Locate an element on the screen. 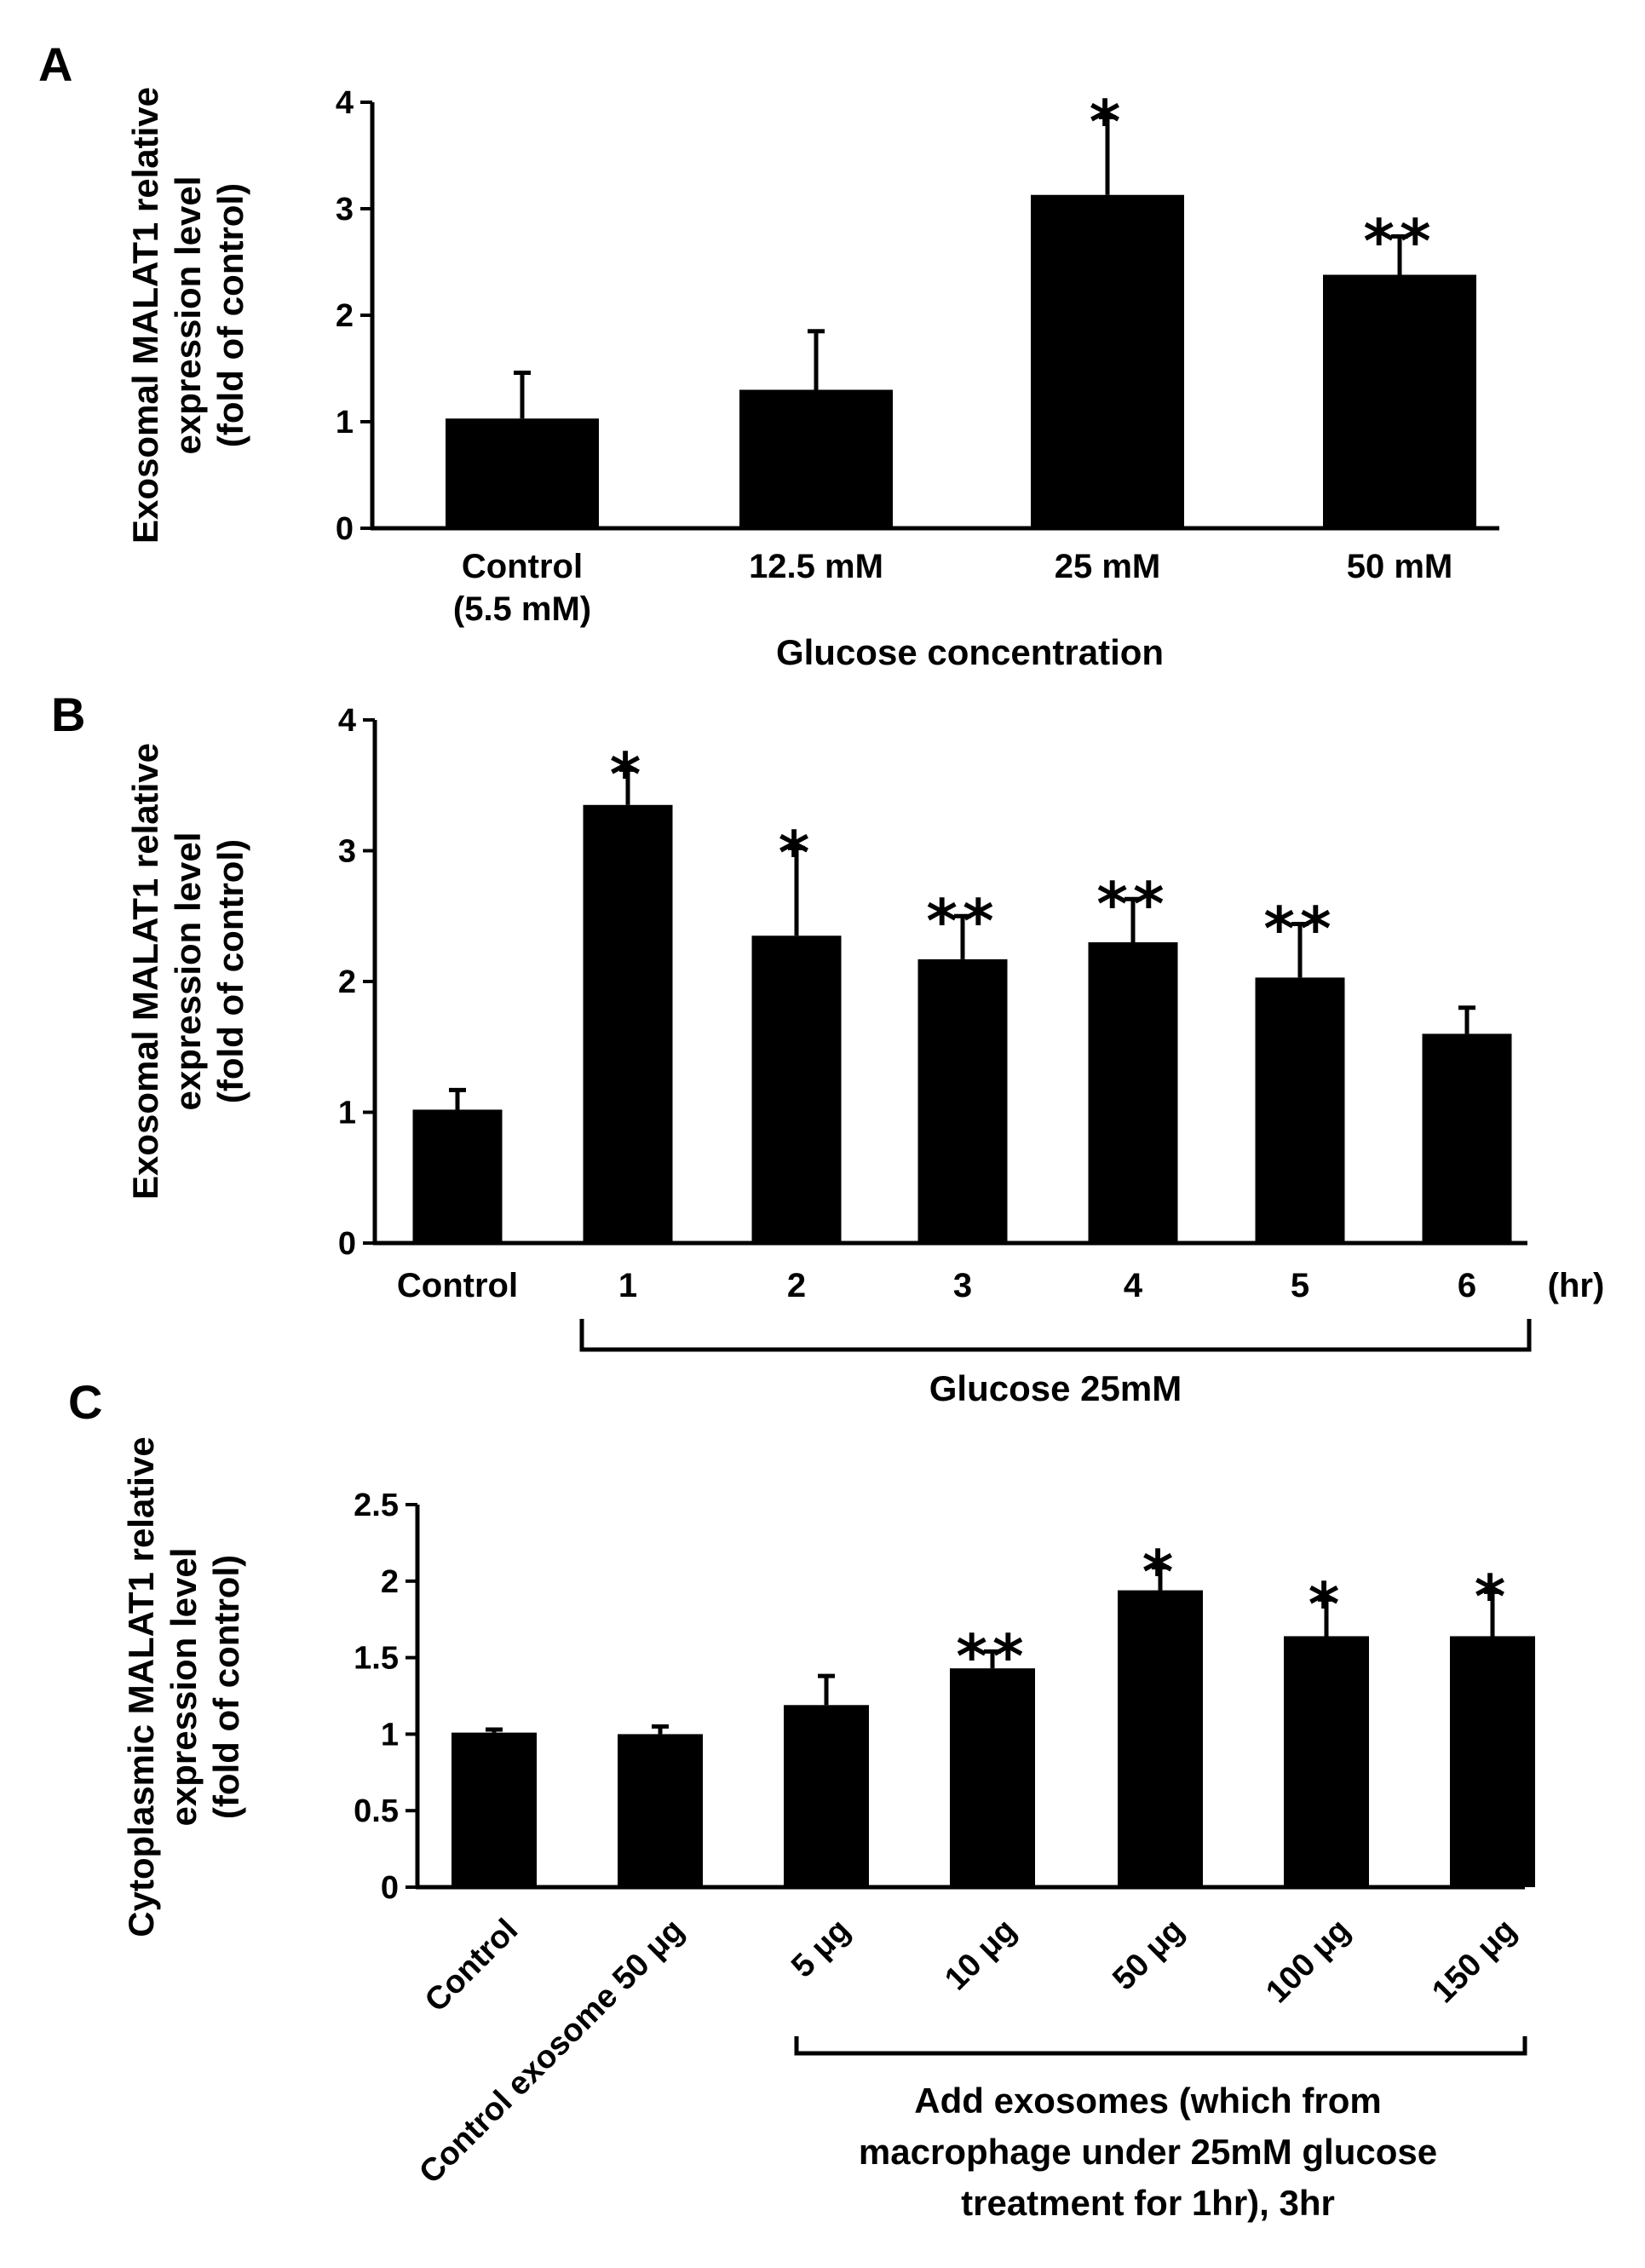 The width and height of the screenshot is (1645, 2268). x-tick-label-4: 4 is located at coordinates (1133, 1285).